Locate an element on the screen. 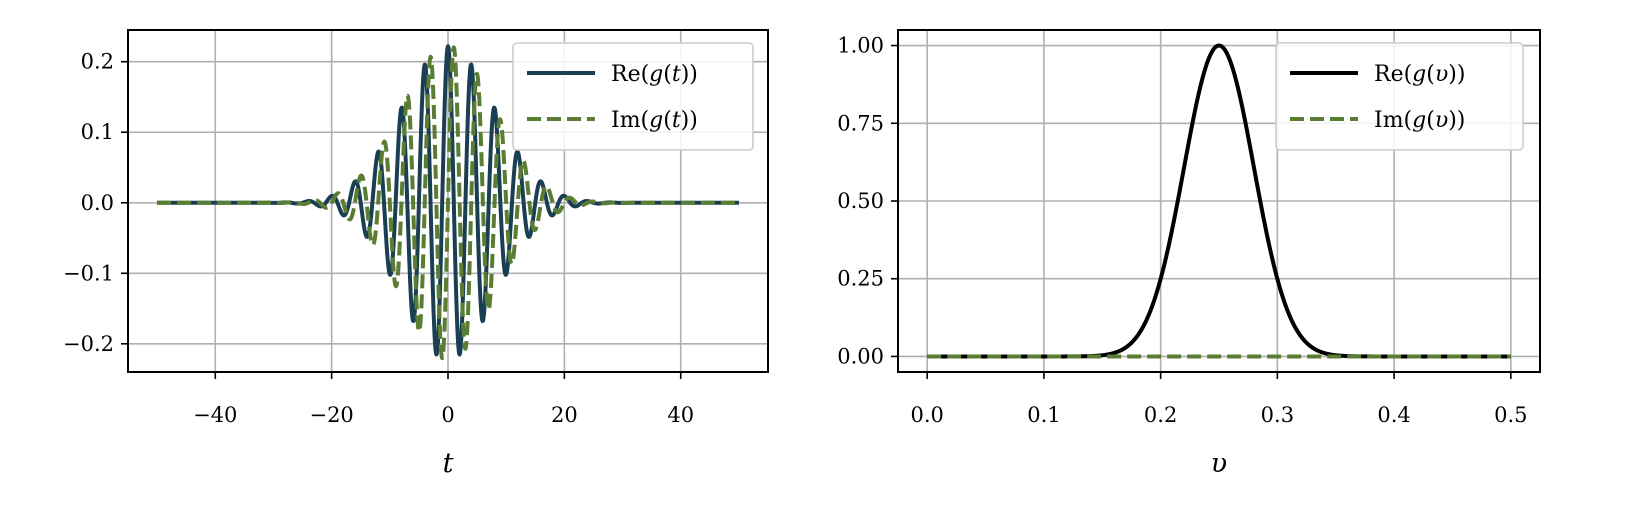 This screenshot has width=1628, height=529. x-tick-label: 0 is located at coordinates (447, 415).